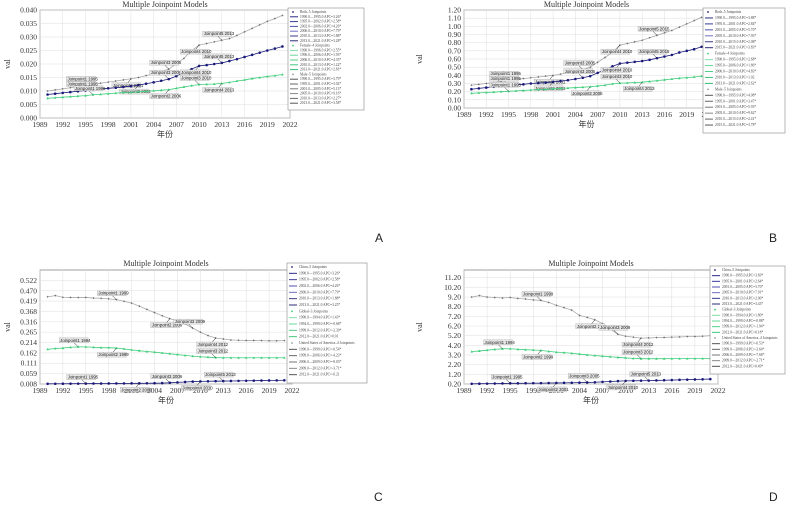 This screenshot has width=791, height=516. I want to click on legend-label: 1990.0—1996.0 APC=2.55*, so click(320, 50).